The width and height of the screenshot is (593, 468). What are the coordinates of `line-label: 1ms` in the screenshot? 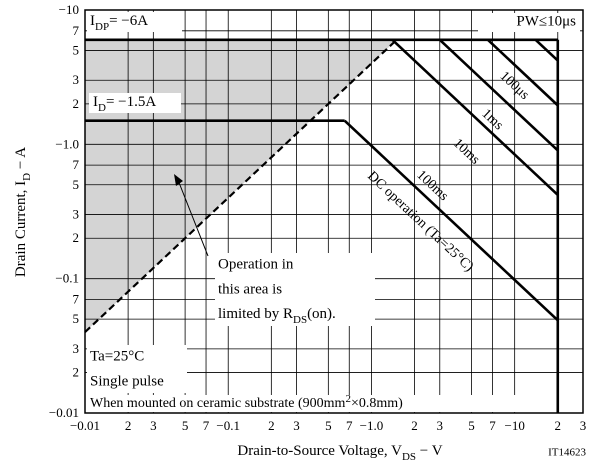 It's located at (492, 119).